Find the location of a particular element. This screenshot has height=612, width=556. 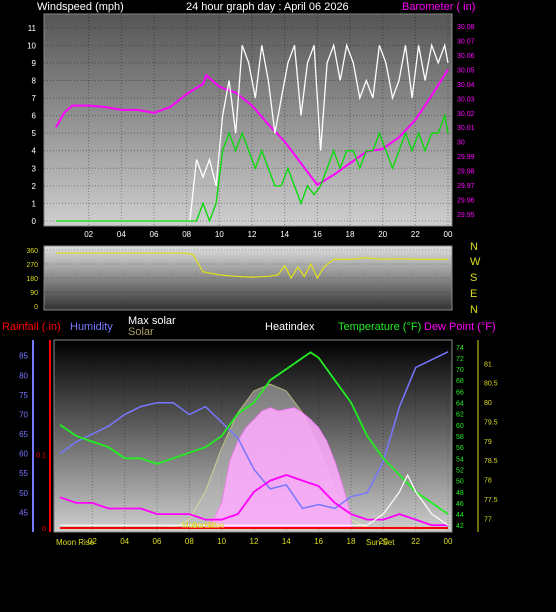

temperature-tick-label: 46 is located at coordinates (460, 504).